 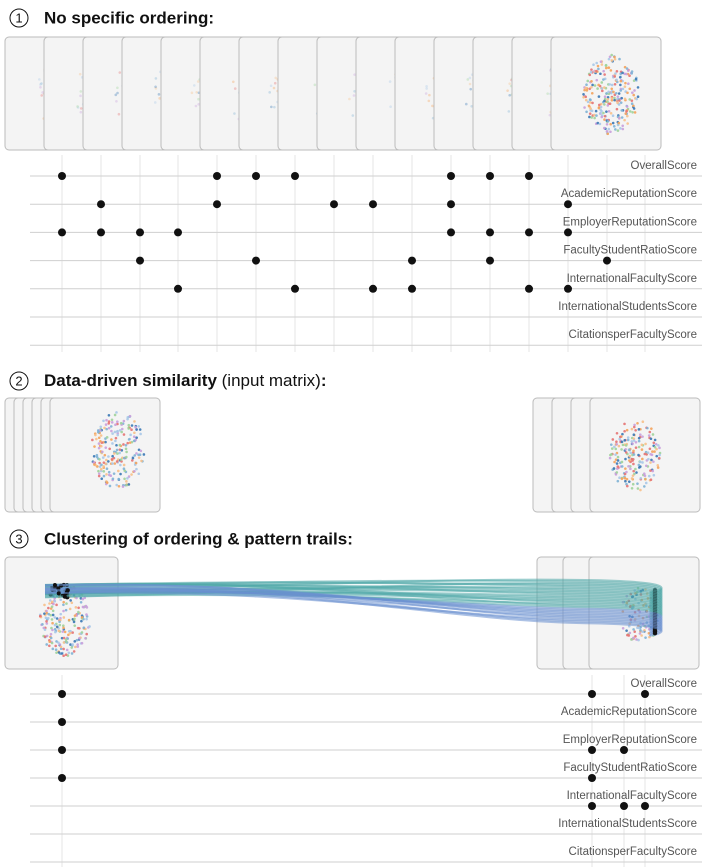 What do you see at coordinates (633, 852) in the screenshot?
I see `attribute-label: CitationsperFacultyScore` at bounding box center [633, 852].